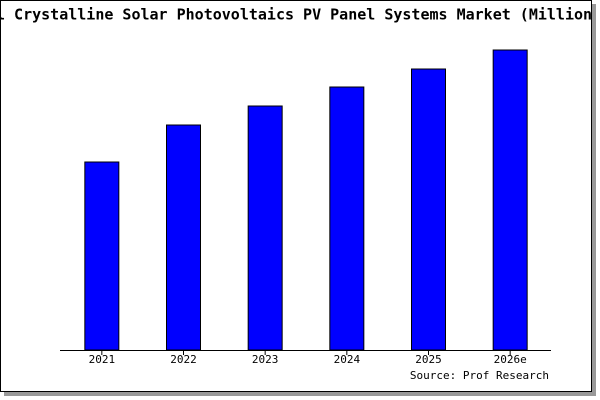  Describe the element at coordinates (347, 359) in the screenshot. I see `x-tick-label: 2024` at that location.